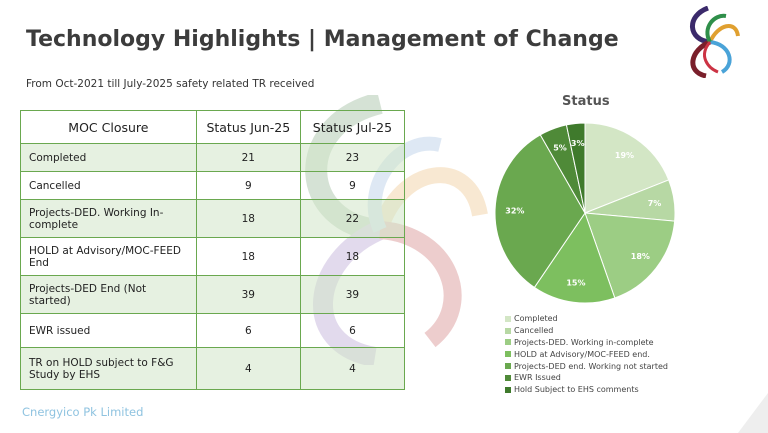  Describe the element at coordinates (560, 147) in the screenshot. I see `pie-data-label: 5%` at that location.